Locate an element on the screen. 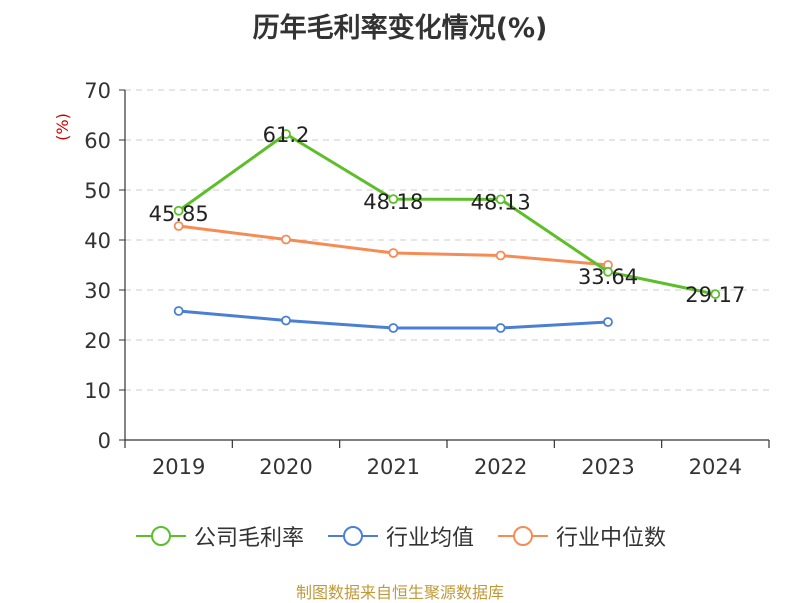  legend-label: 行业均值 is located at coordinates (429, 538).